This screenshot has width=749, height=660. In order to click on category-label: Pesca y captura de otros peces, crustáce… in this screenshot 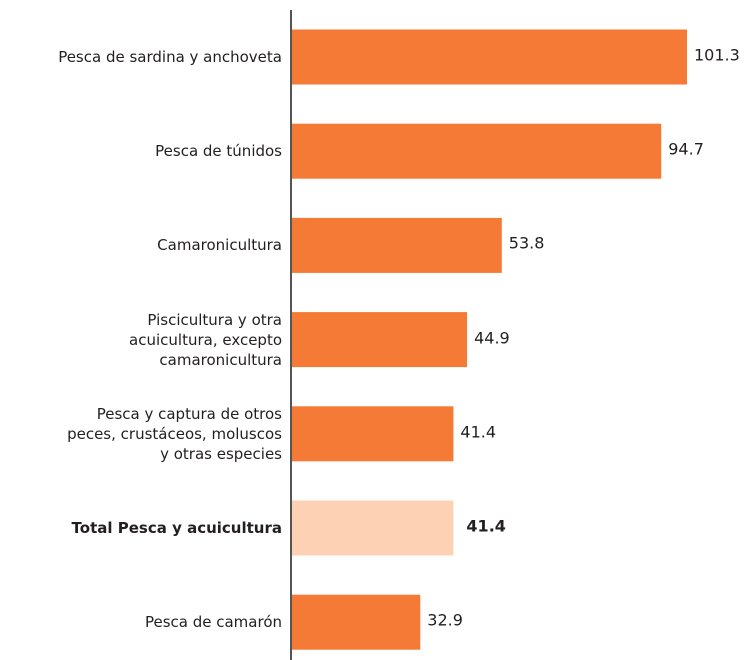, I will do `click(174, 433)`.